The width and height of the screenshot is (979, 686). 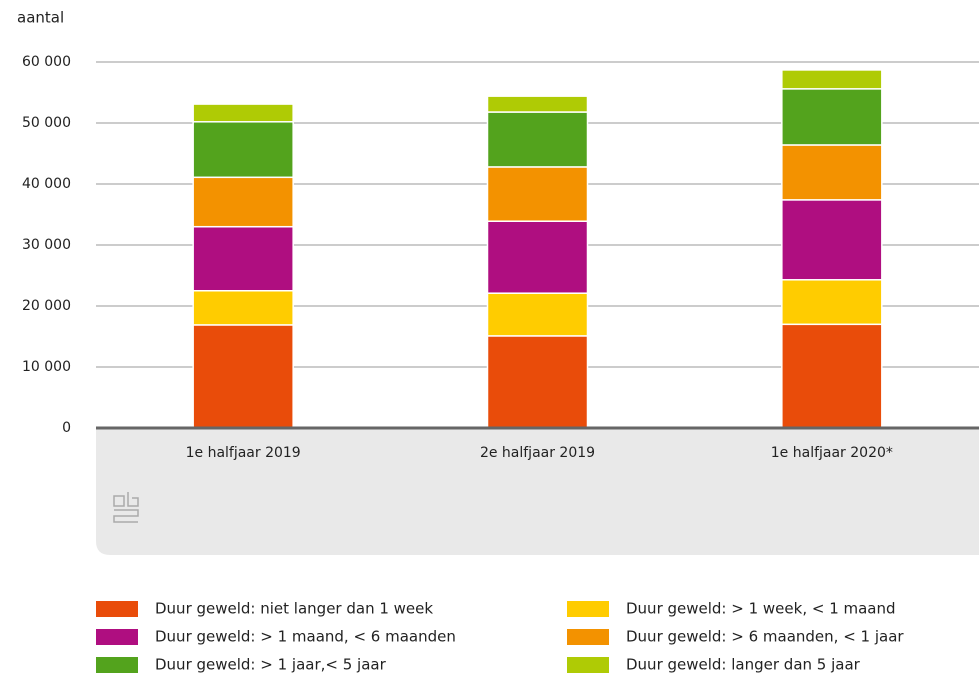 I want to click on x-tick-label: 1e halfjaar 2020*, so click(x=832, y=453).